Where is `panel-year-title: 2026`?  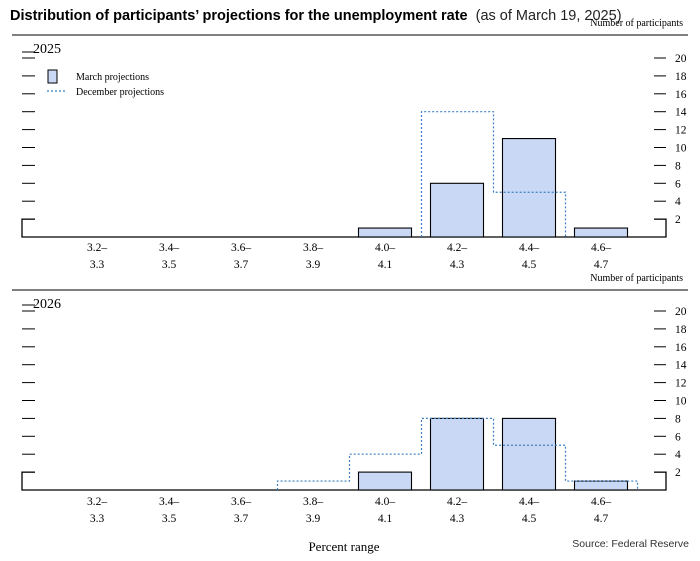
panel-year-title: 2026 is located at coordinates (47, 304).